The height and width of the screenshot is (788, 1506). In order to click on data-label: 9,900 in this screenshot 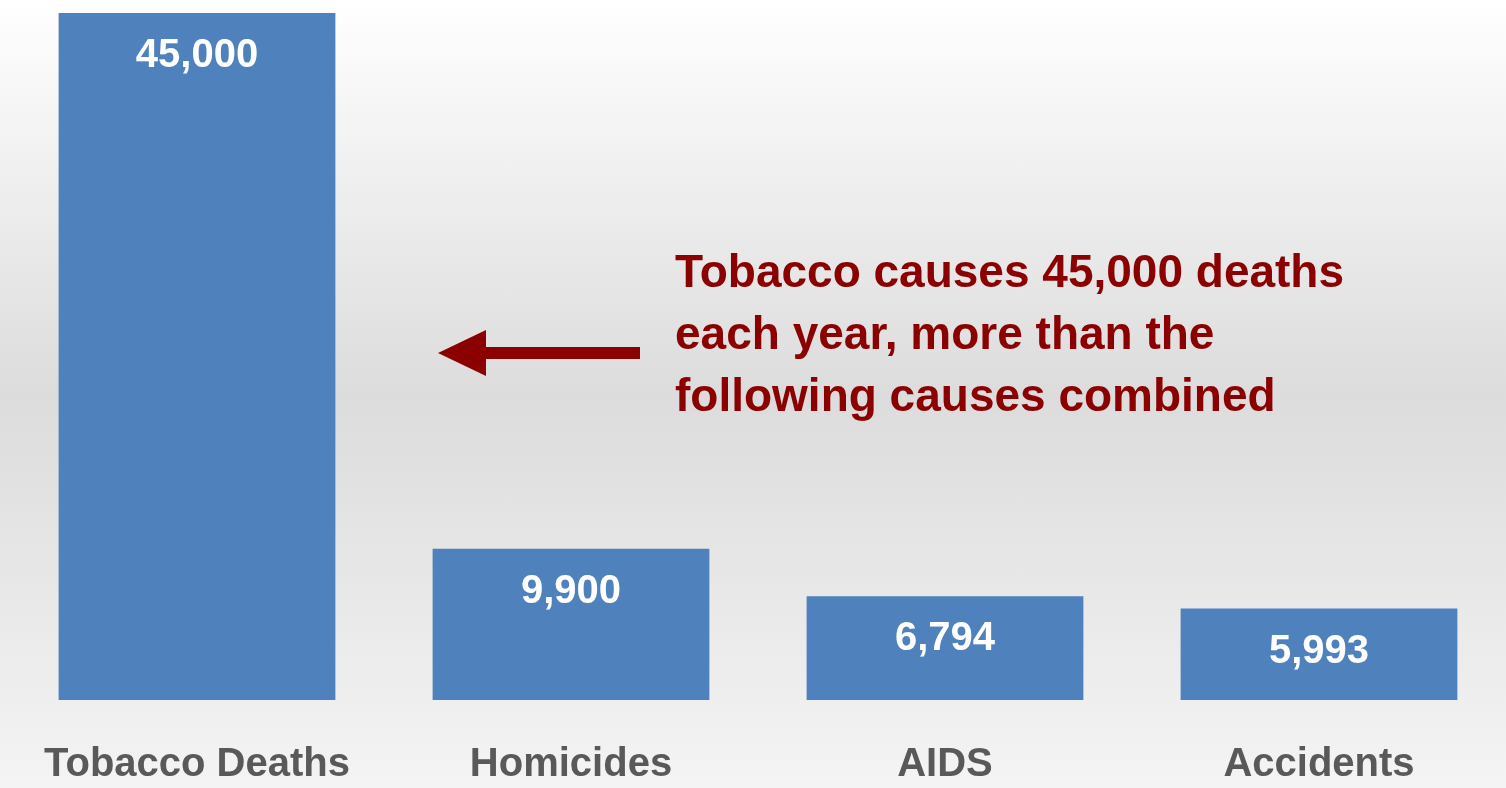, I will do `click(571, 588)`.